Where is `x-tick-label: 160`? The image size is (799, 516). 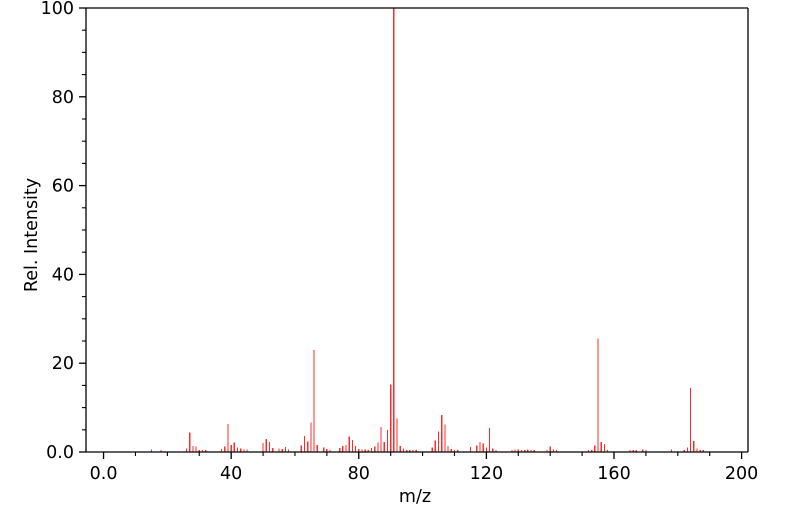
x-tick-label: 160 is located at coordinates (613, 474).